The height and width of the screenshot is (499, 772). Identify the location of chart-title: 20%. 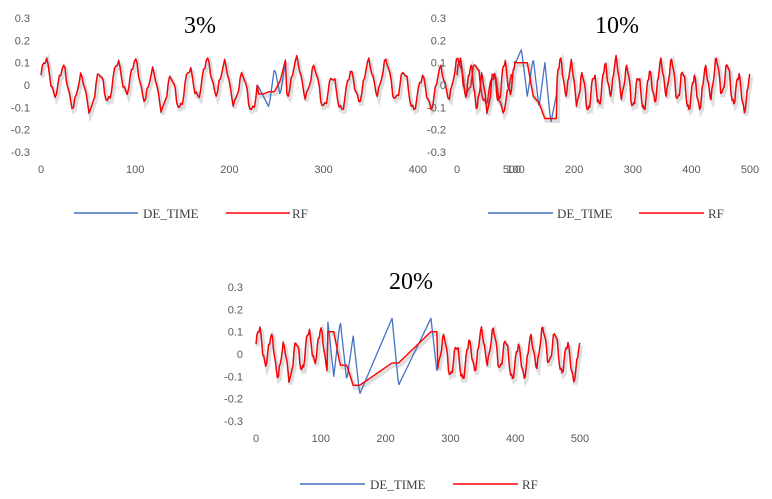
(411, 282).